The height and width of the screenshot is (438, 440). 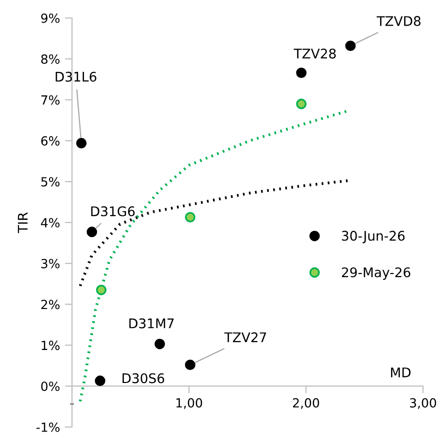 I want to click on annotation: D30S6, so click(x=143, y=378).